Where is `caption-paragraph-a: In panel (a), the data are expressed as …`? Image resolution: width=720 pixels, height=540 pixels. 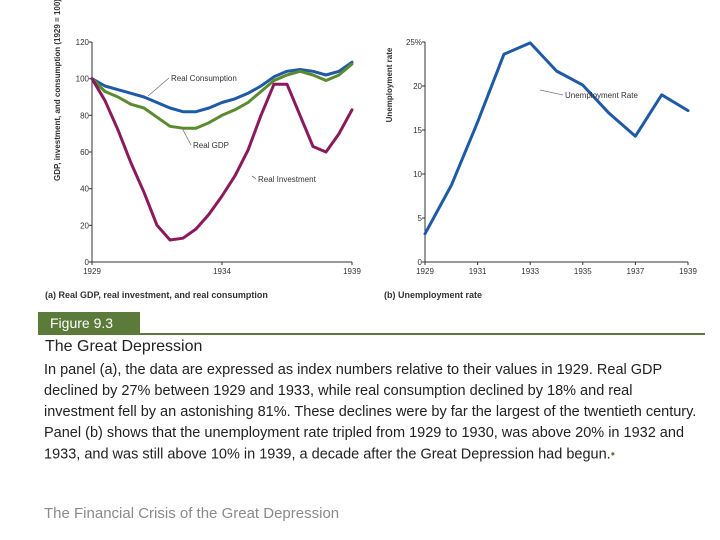
caption-paragraph-a: In panel (a), the data are expressed as … is located at coordinates (370, 391).